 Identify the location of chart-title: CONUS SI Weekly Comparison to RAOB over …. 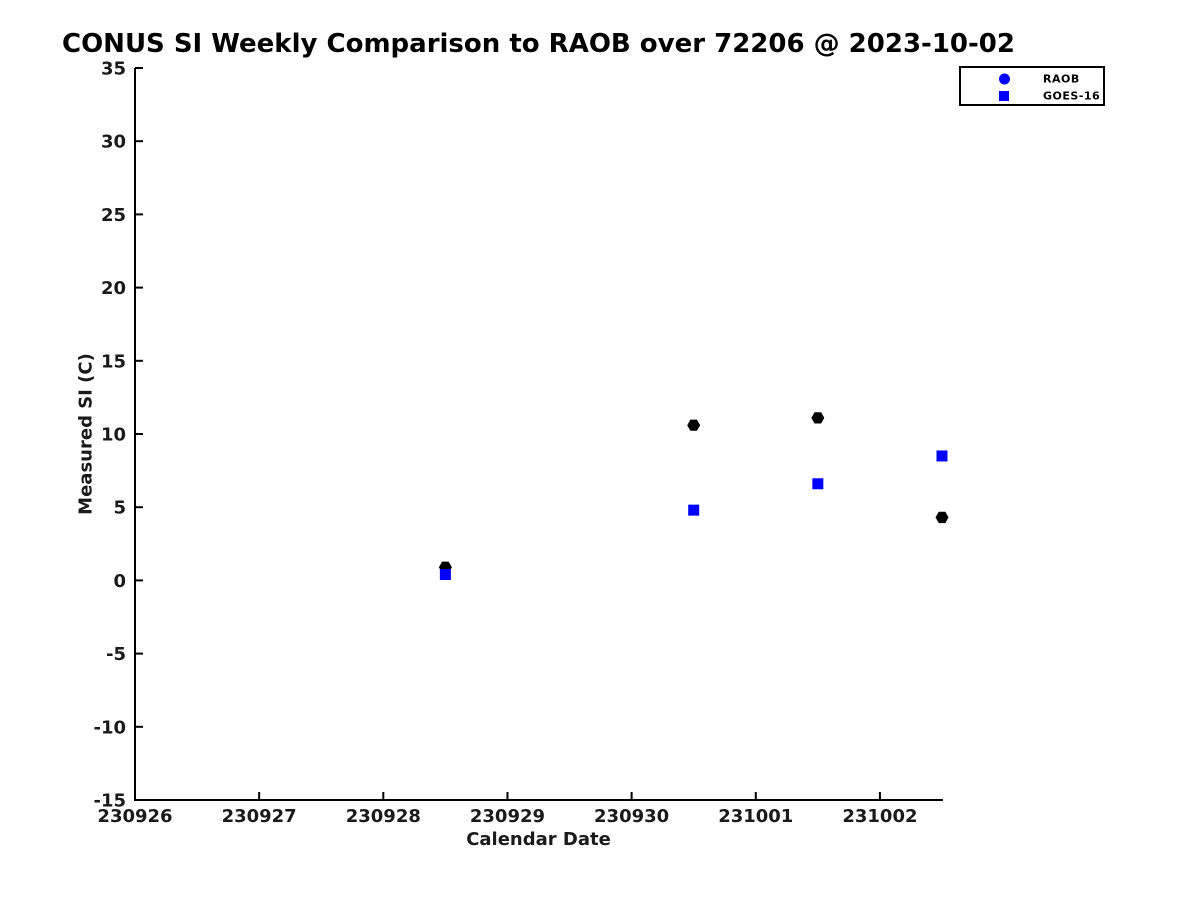
(538, 44).